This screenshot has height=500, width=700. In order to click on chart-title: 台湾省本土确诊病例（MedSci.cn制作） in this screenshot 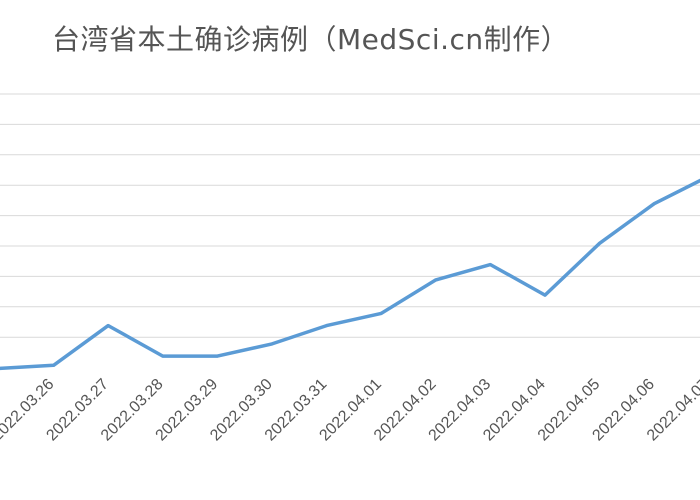, I will do `click(311, 39)`.